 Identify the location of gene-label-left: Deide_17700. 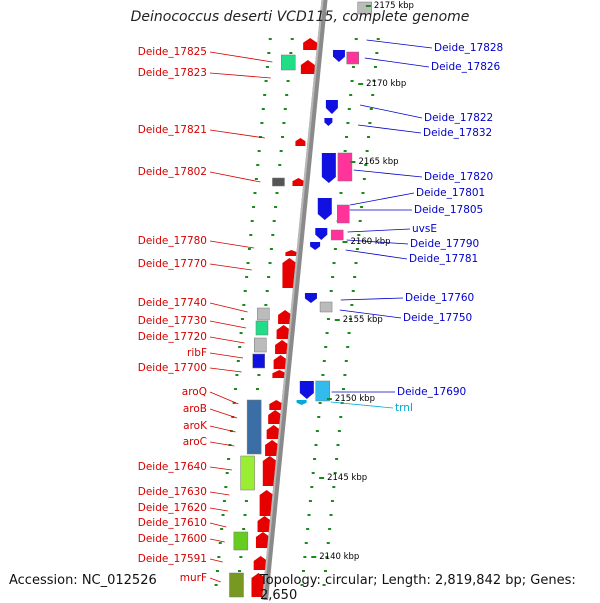
(172, 368).